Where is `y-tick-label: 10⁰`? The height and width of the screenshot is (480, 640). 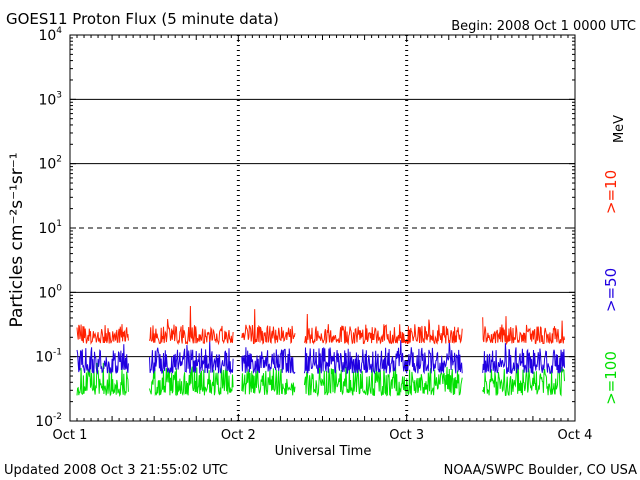 y-tick-label: 10⁰ is located at coordinates (50, 292).